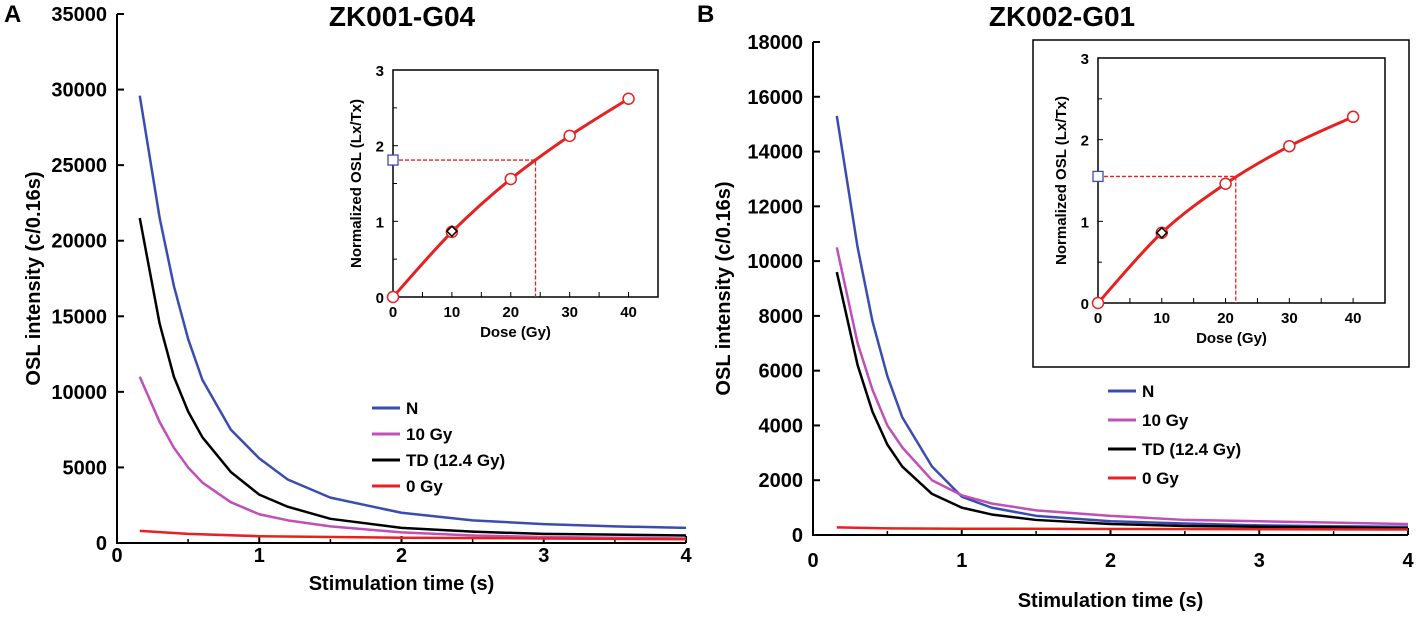 Image resolution: width=1417 pixels, height=619 pixels. I want to click on panel-label: A, so click(12, 14).